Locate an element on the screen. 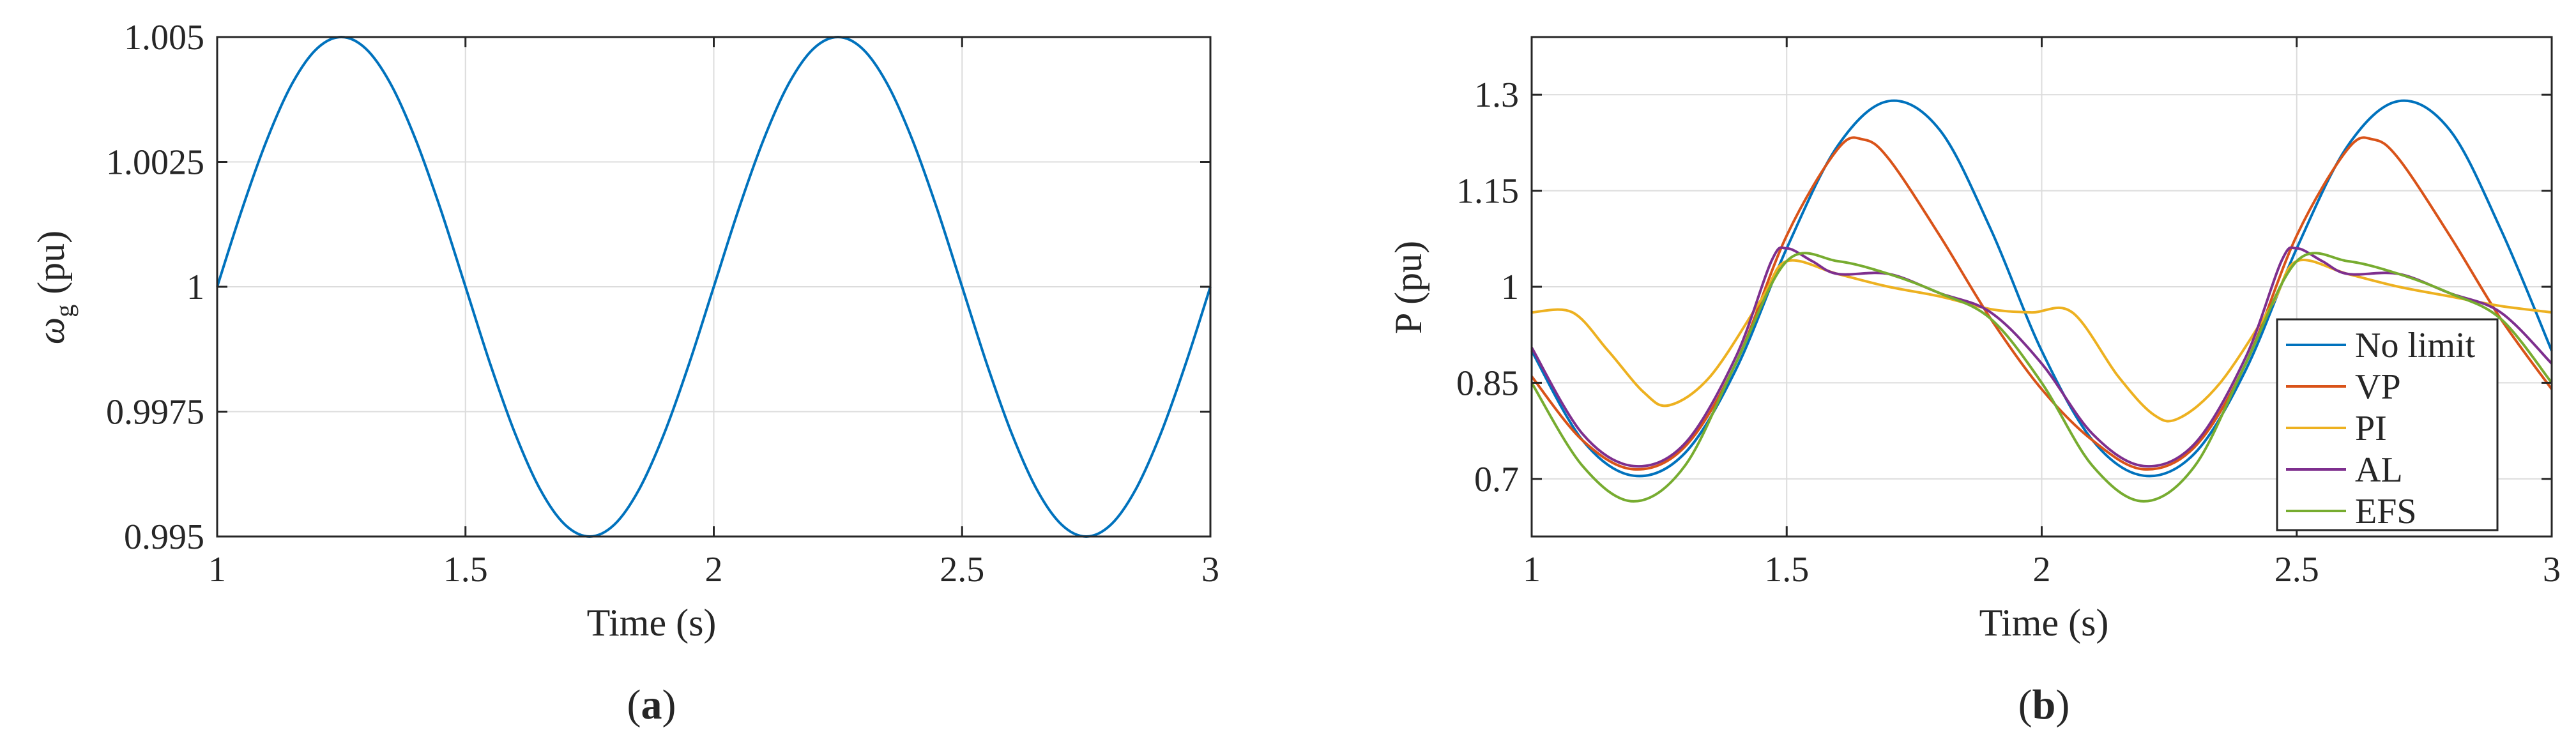  x-tick-labels-b: 1 1.5 2 2.5 3 is located at coordinates (2042, 570).